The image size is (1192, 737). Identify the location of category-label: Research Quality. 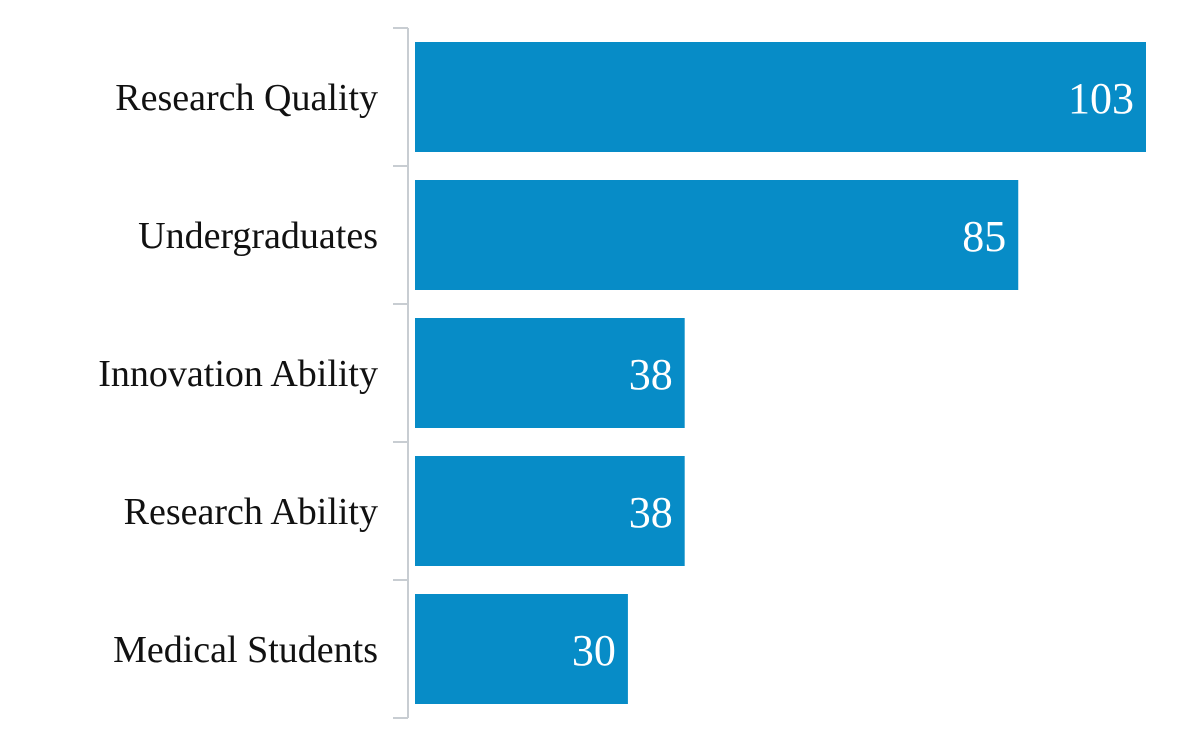
(246, 98).